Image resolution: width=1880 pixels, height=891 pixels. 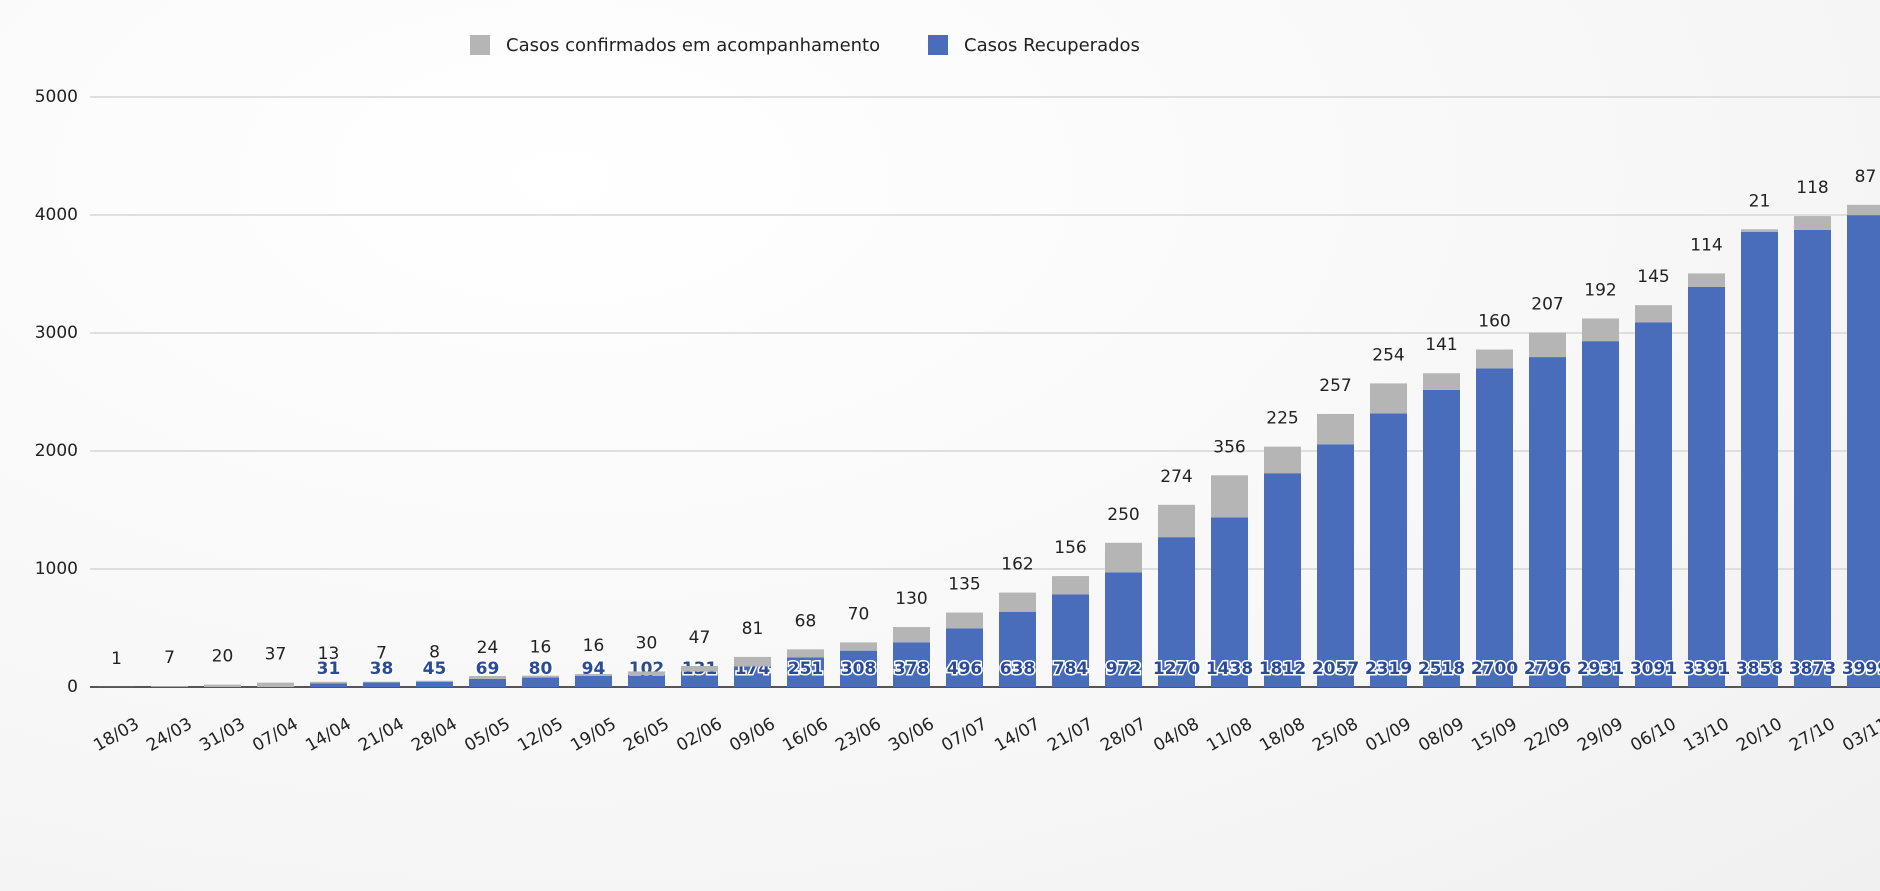 What do you see at coordinates (1018, 669) in the screenshot?
I see `data-label: 638` at bounding box center [1018, 669].